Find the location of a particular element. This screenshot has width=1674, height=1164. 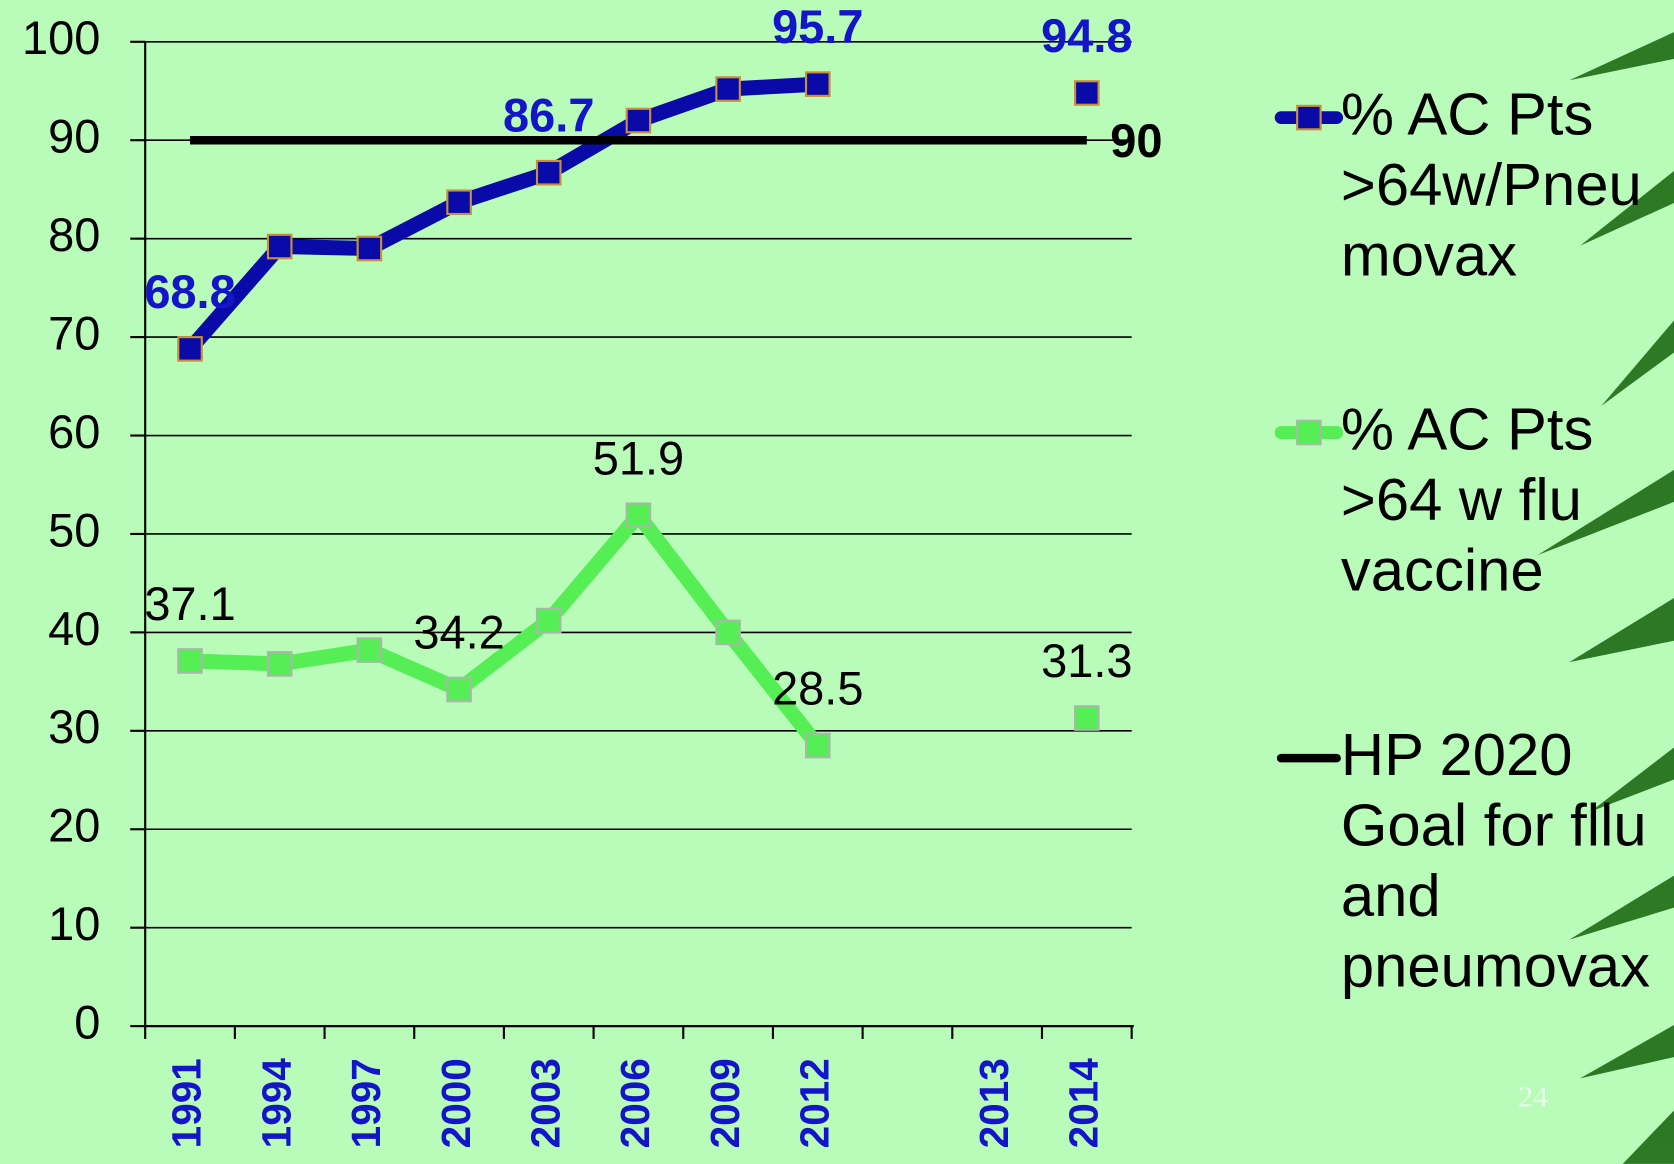

data-label: 90 is located at coordinates (1136, 140).